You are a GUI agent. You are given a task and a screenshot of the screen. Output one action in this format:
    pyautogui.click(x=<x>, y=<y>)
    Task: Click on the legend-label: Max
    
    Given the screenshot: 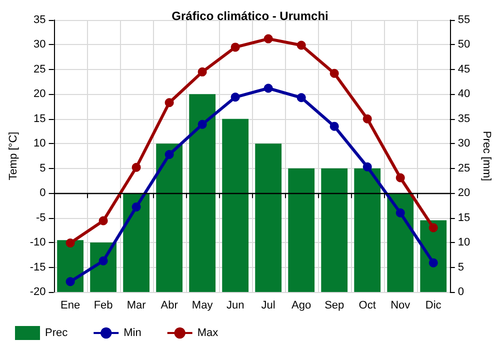 What is the action you would take?
    pyautogui.click(x=208, y=333)
    